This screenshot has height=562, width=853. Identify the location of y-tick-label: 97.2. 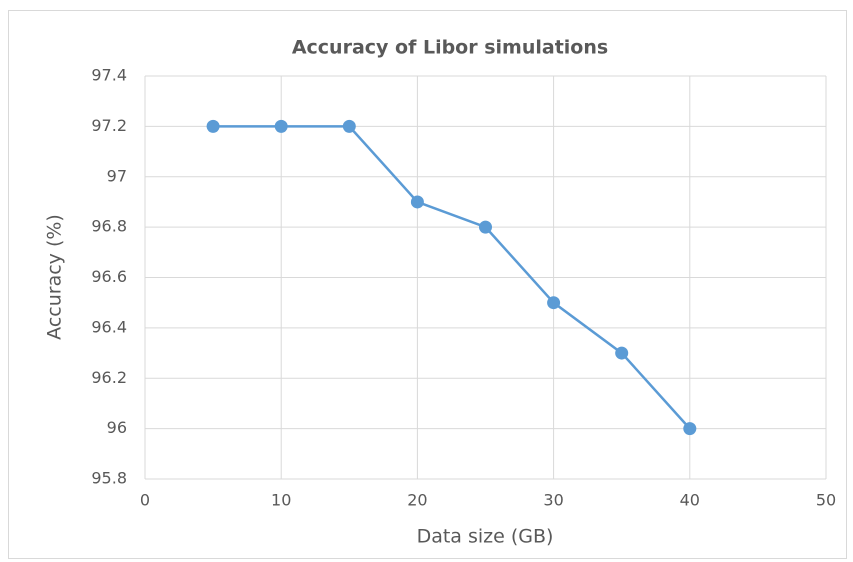
(109, 125).